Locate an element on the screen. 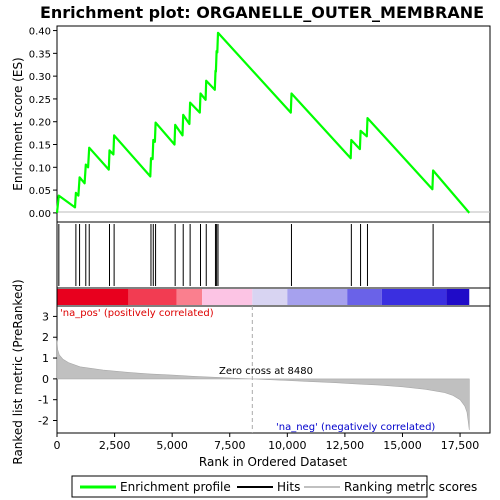 The image size is (500, 500). hit-marks is located at coordinates (246, 255).